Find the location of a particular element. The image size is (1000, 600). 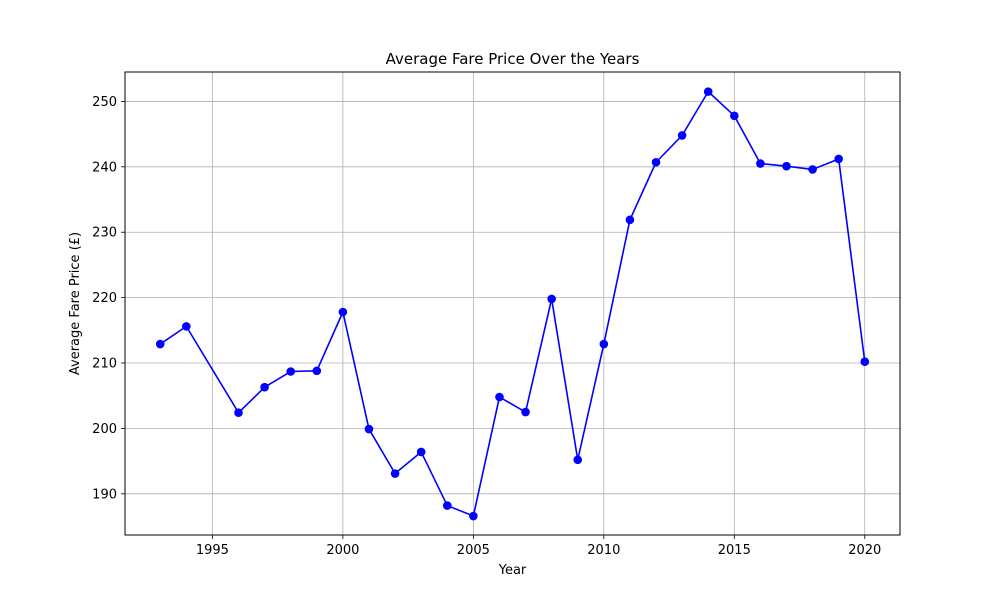

x-tick-label: 2005 is located at coordinates (473, 550).